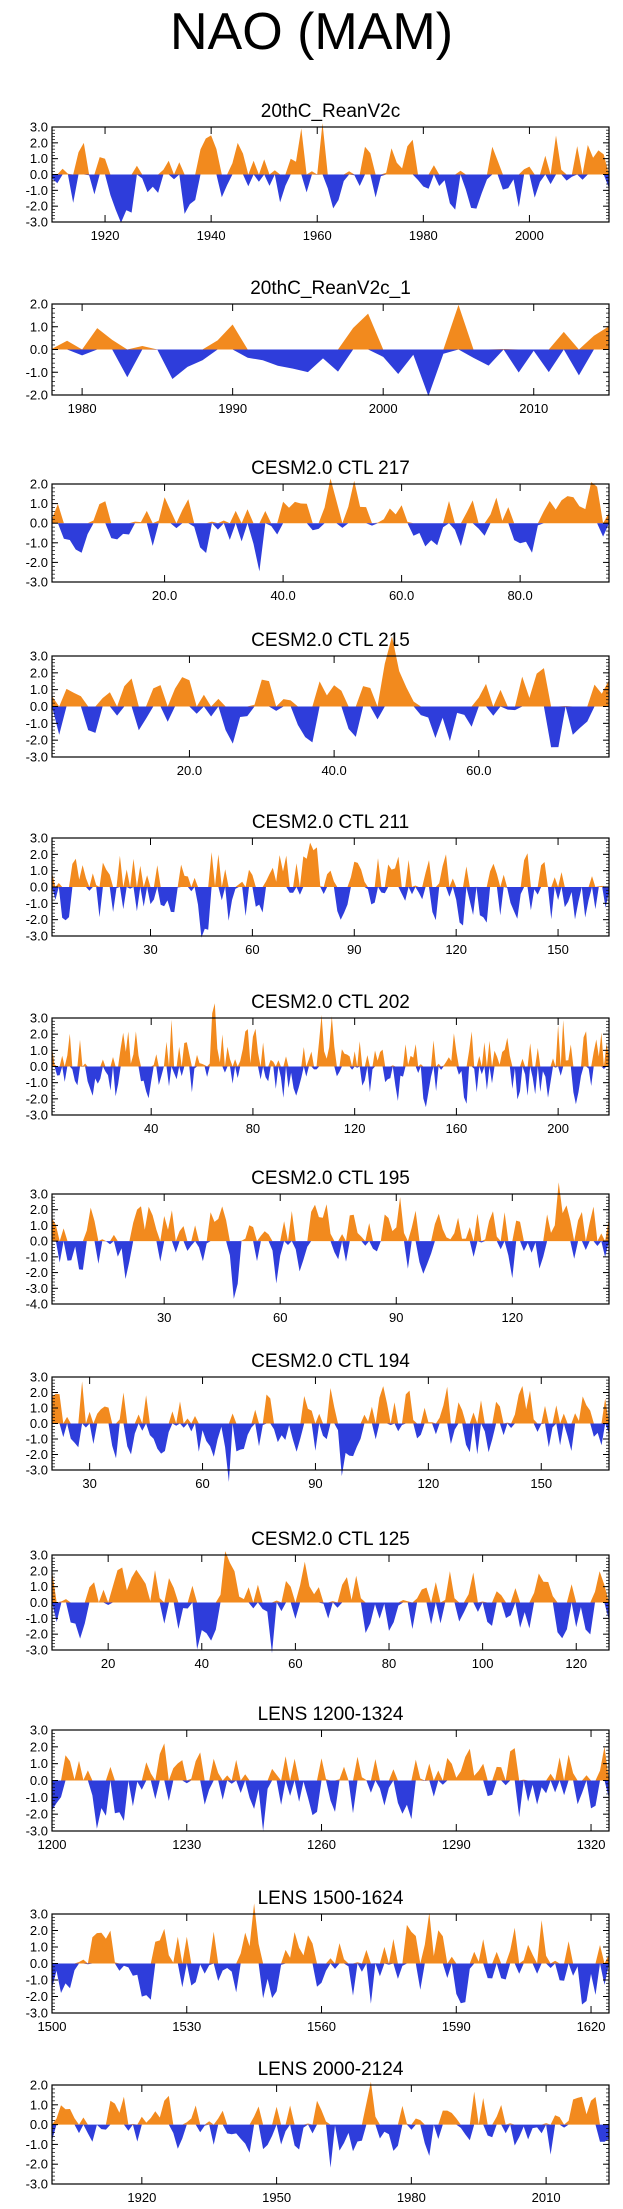  Describe the element at coordinates (330, 1361) in the screenshot. I see `panel-title: CESM2.0 CTL 194` at that location.